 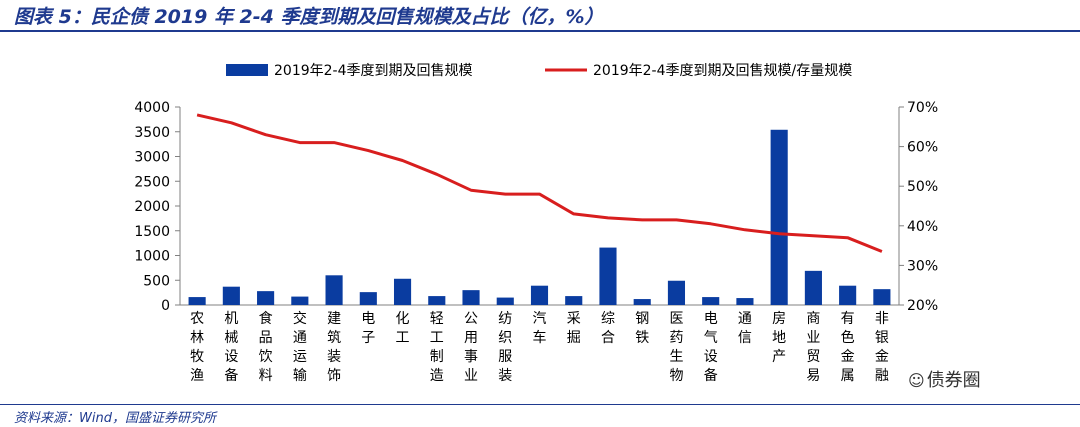 What do you see at coordinates (152, 257) in the screenshot?
I see `left-tick-label: 1000` at bounding box center [152, 257].